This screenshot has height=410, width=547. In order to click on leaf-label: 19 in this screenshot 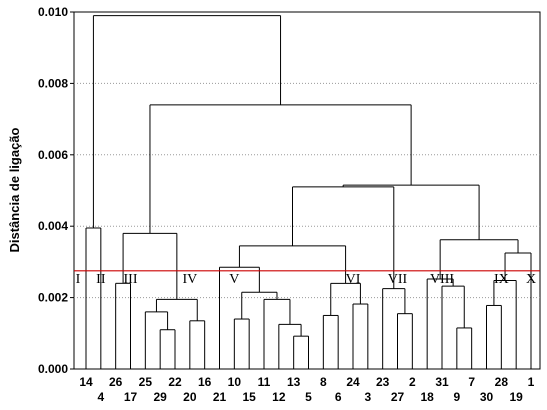, I will do `click(516, 397)`.